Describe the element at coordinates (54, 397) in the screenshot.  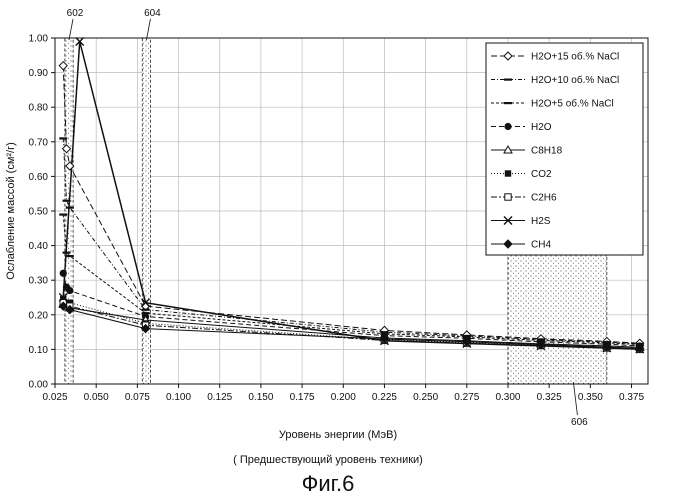
I see `x-tick-label: 0.025` at that location.